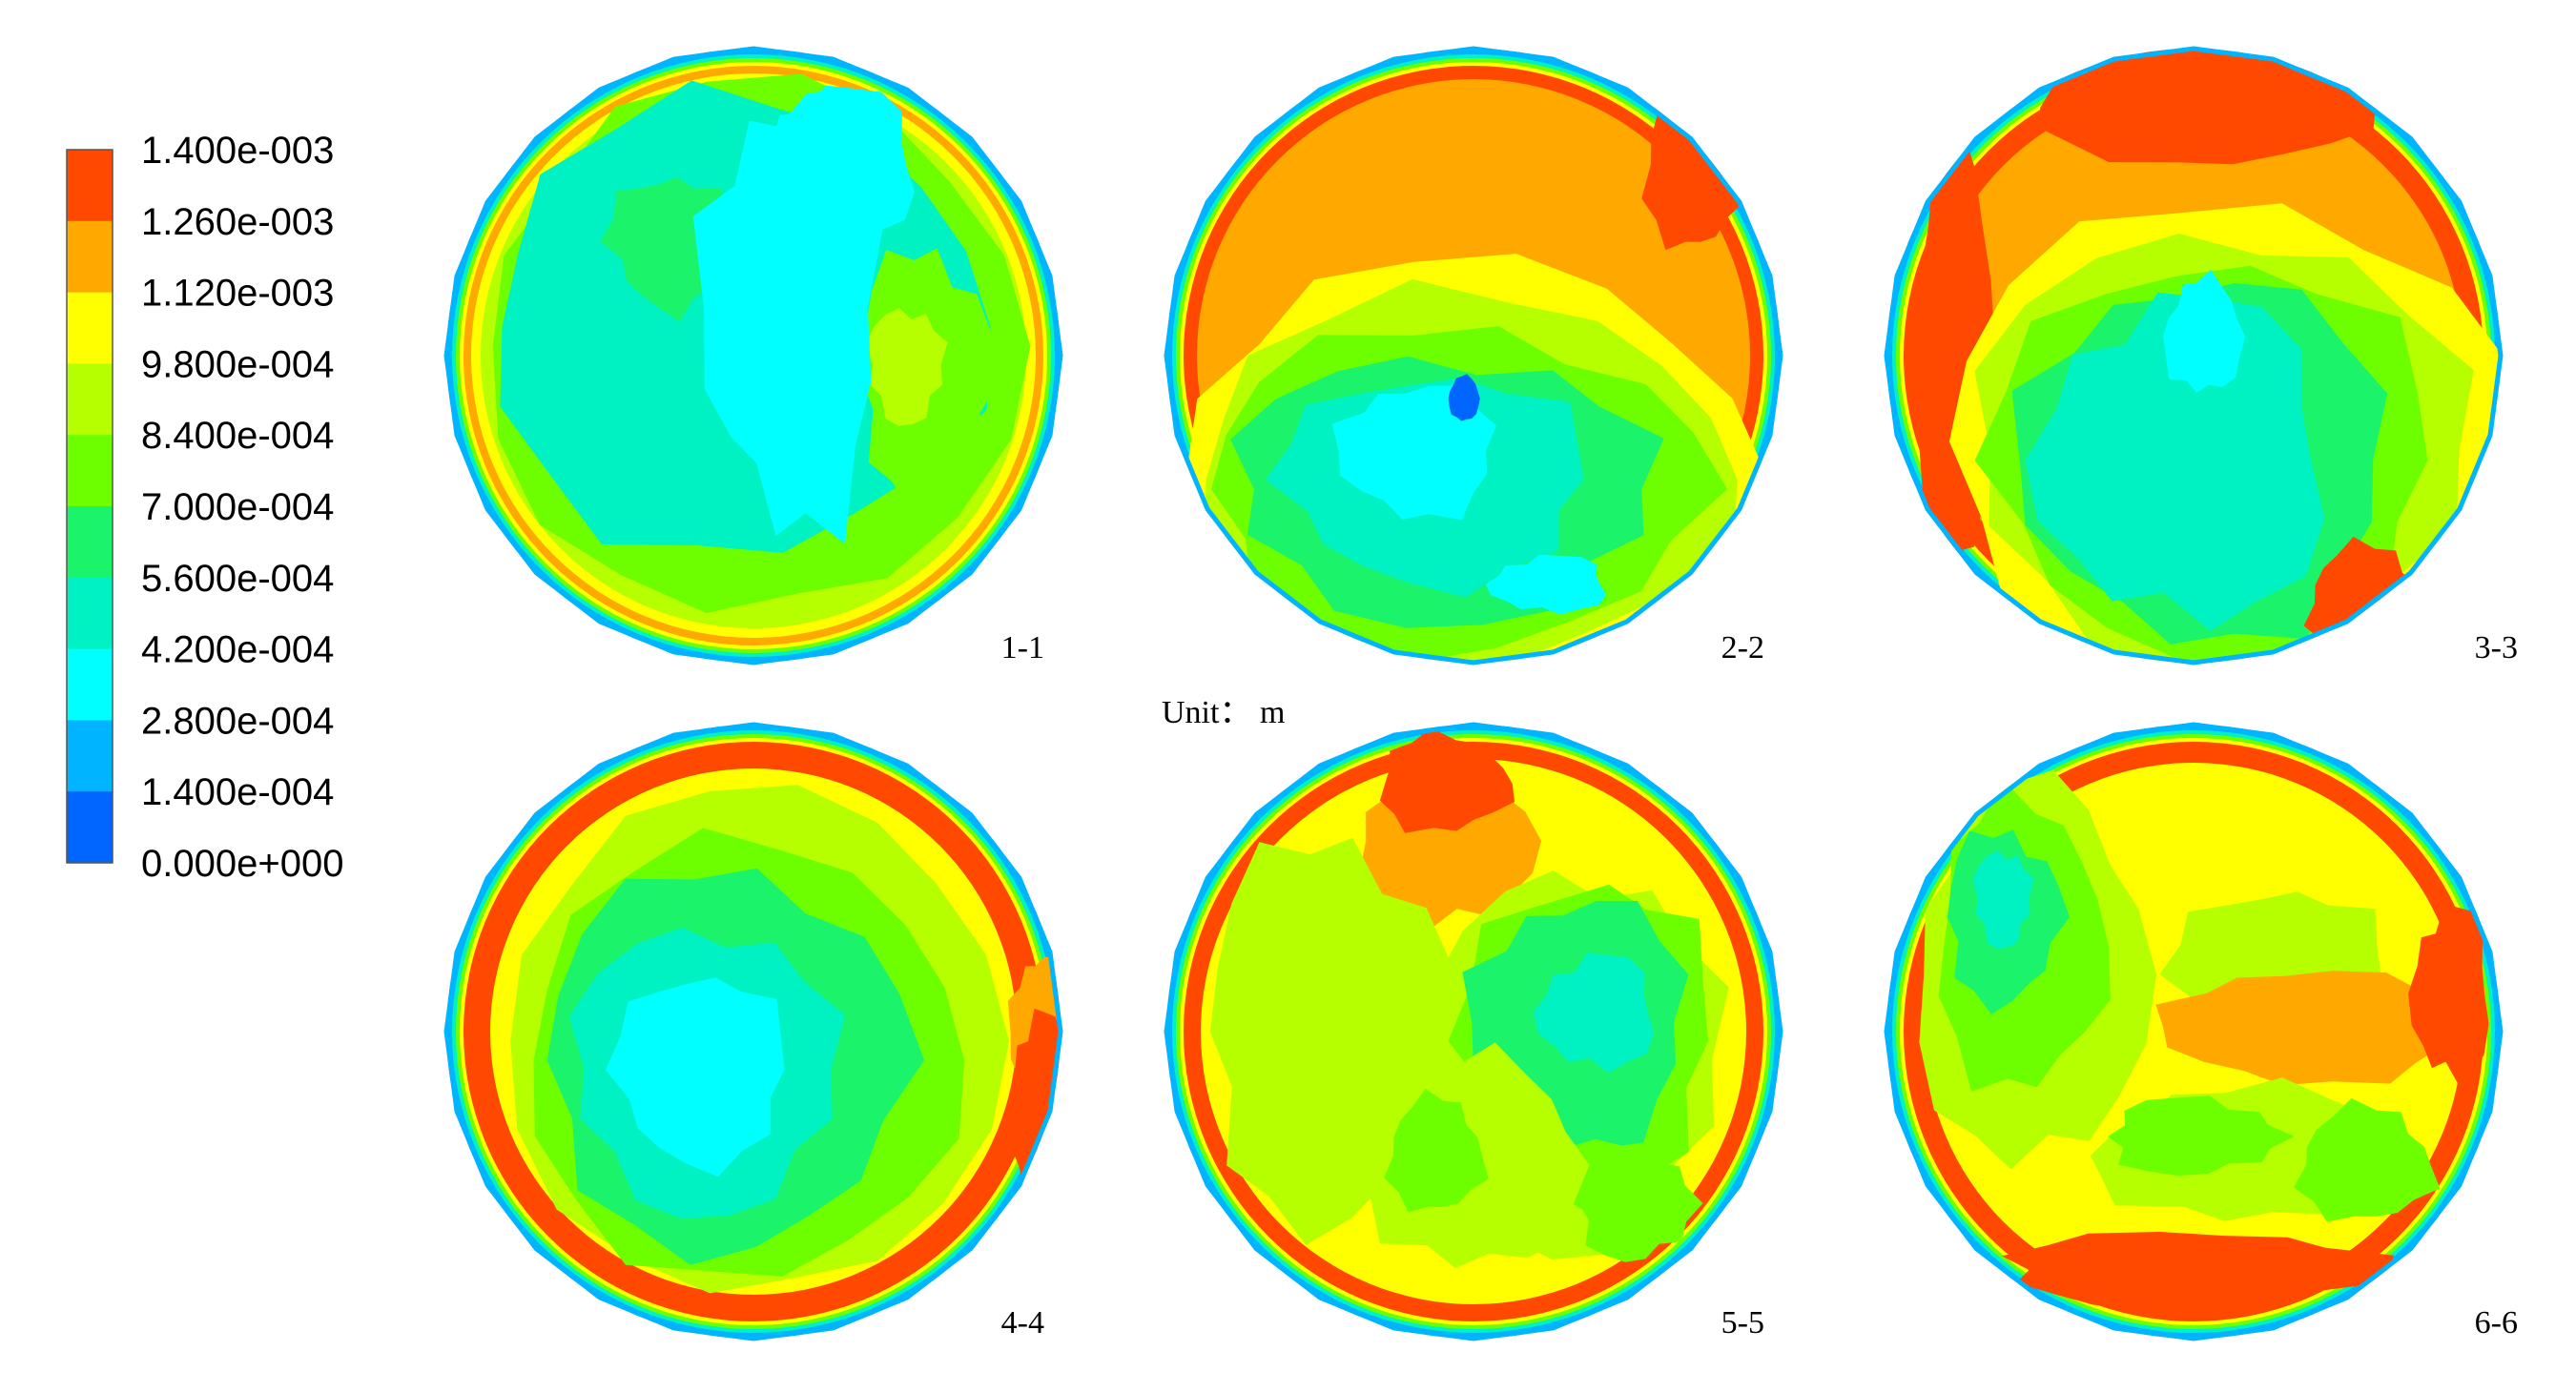 The height and width of the screenshot is (1392, 2576). Describe the element at coordinates (1022, 647) in the screenshot. I see `section-label-1-1: 1-1` at that location.